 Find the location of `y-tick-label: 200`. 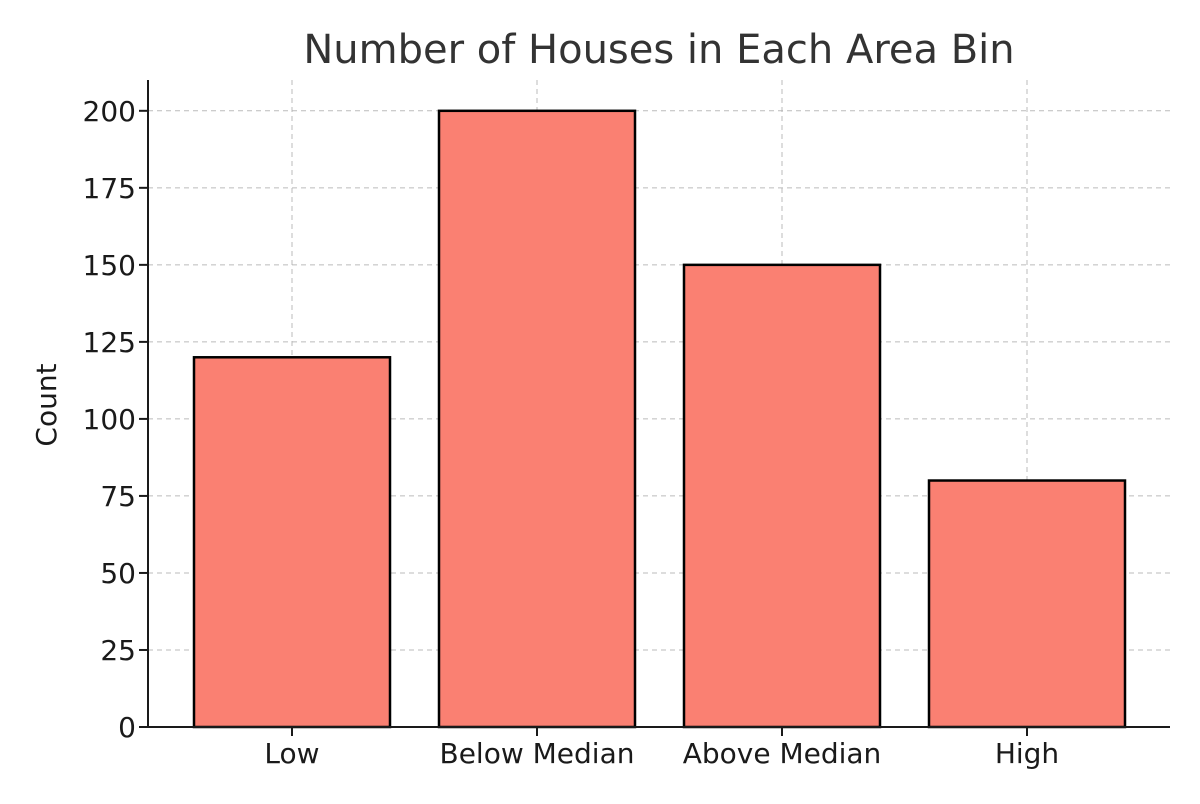

y-tick-label: 200 is located at coordinates (109, 111).